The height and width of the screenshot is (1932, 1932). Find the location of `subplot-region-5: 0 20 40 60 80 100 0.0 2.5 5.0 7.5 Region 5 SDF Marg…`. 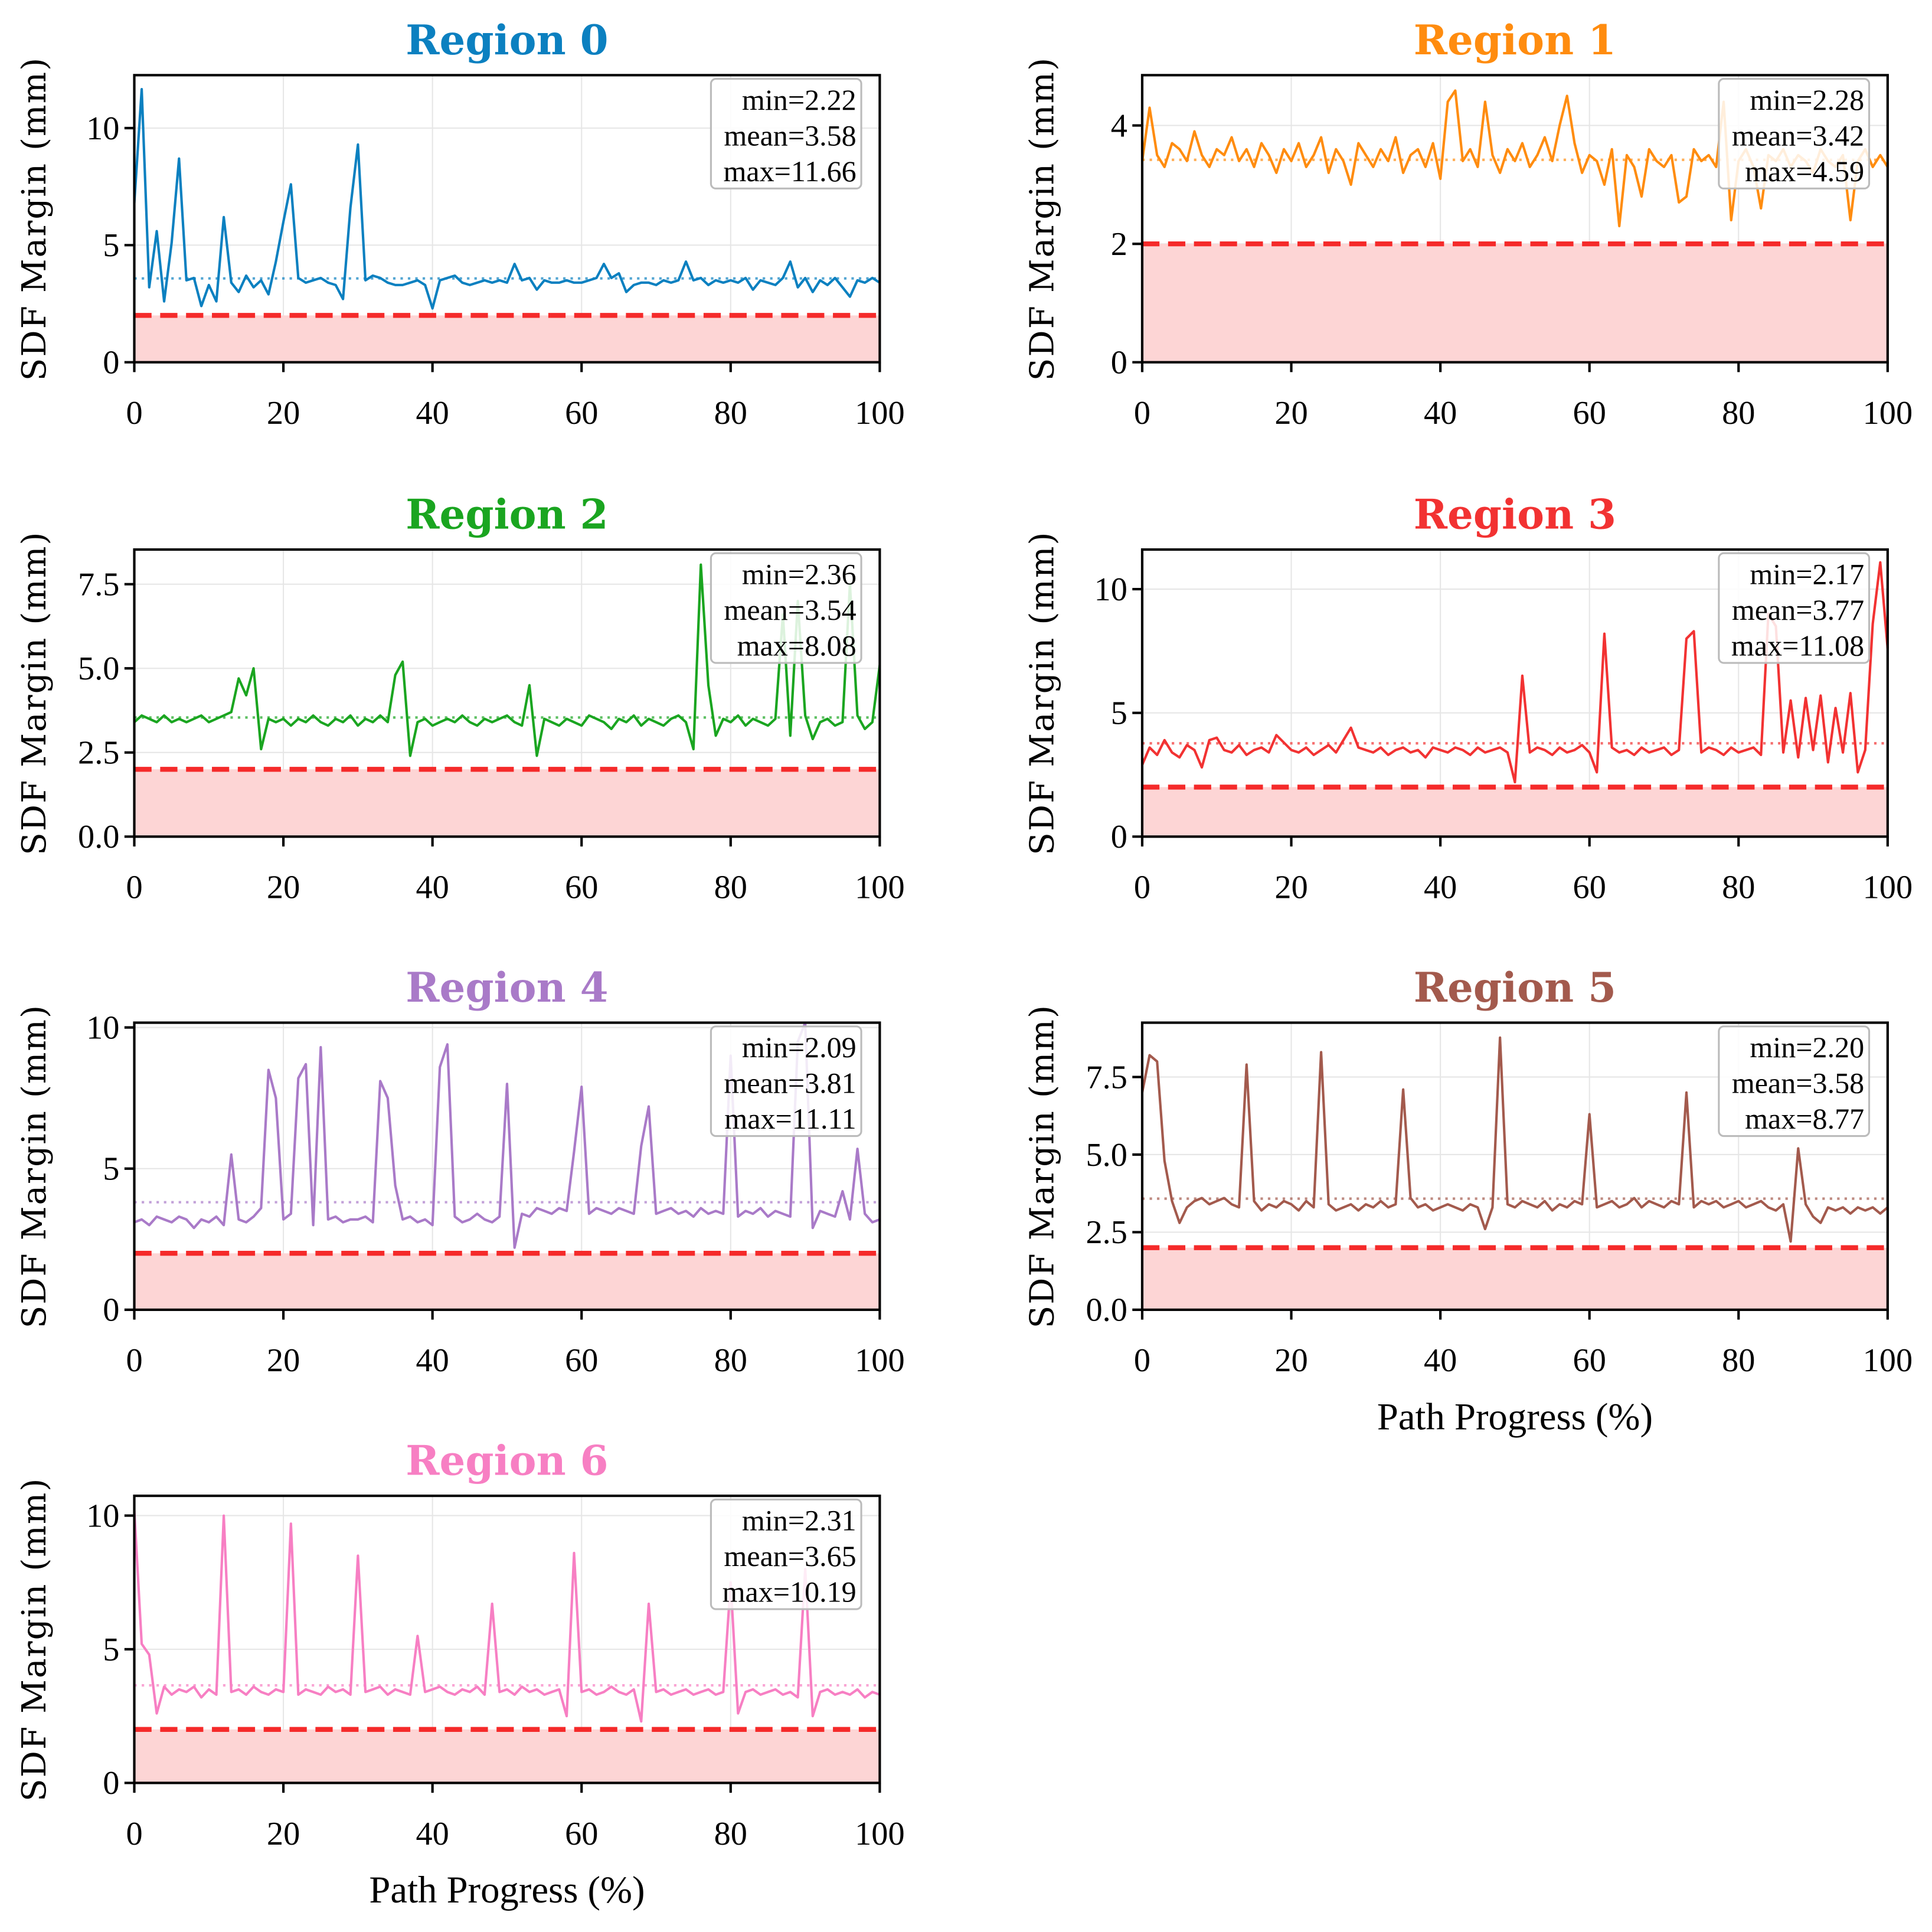

subplot-region-5: 0 20 40 60 80 100 0.0 2.5 5.0 7.5 Region 5 SDF Marg… is located at coordinates (1468, 1200).